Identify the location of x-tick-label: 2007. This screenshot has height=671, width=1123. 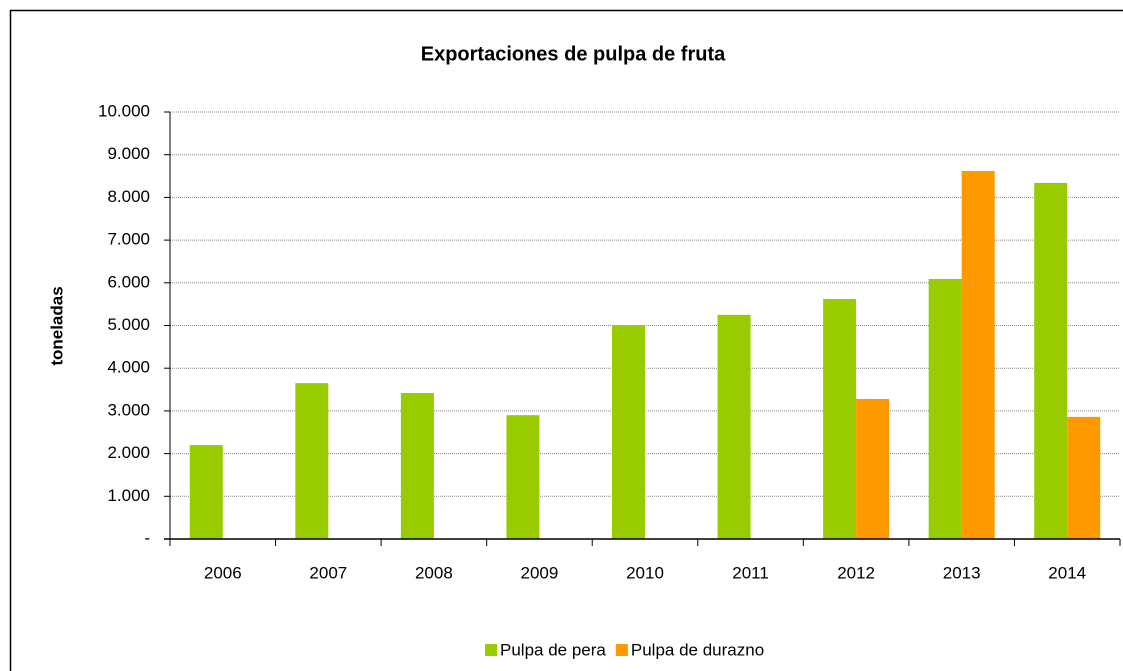
(328, 572).